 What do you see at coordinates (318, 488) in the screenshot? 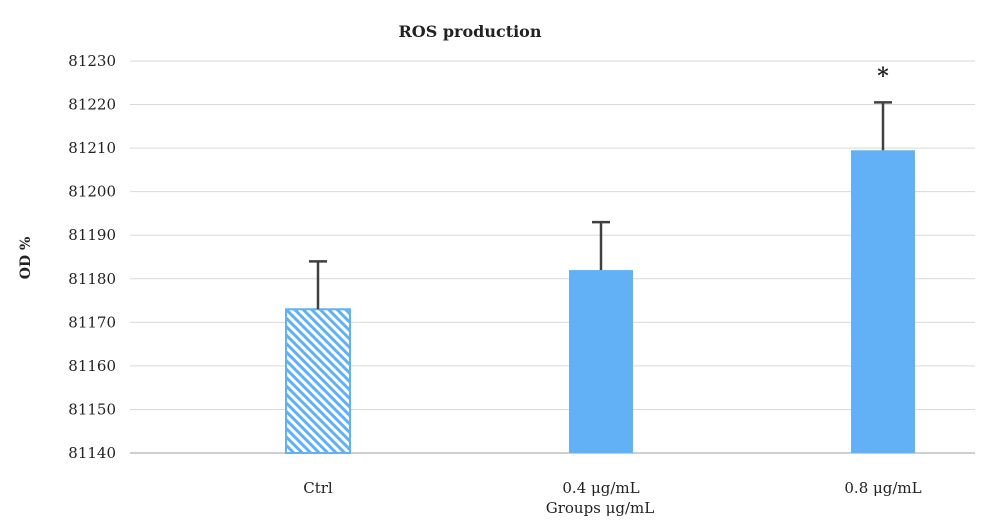
I see `x-tick-label: Ctrl` at bounding box center [318, 488].